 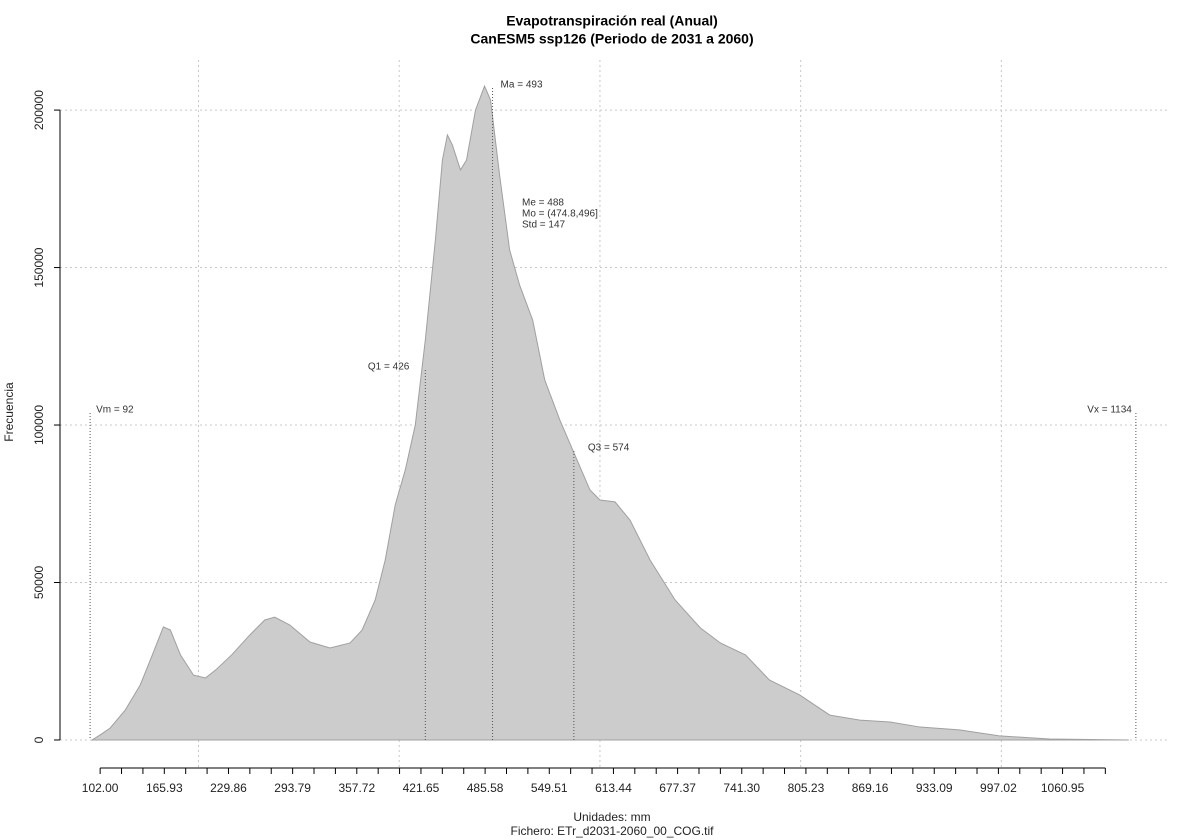 I want to click on x-tick-label: 613.44, so click(x=613, y=788).